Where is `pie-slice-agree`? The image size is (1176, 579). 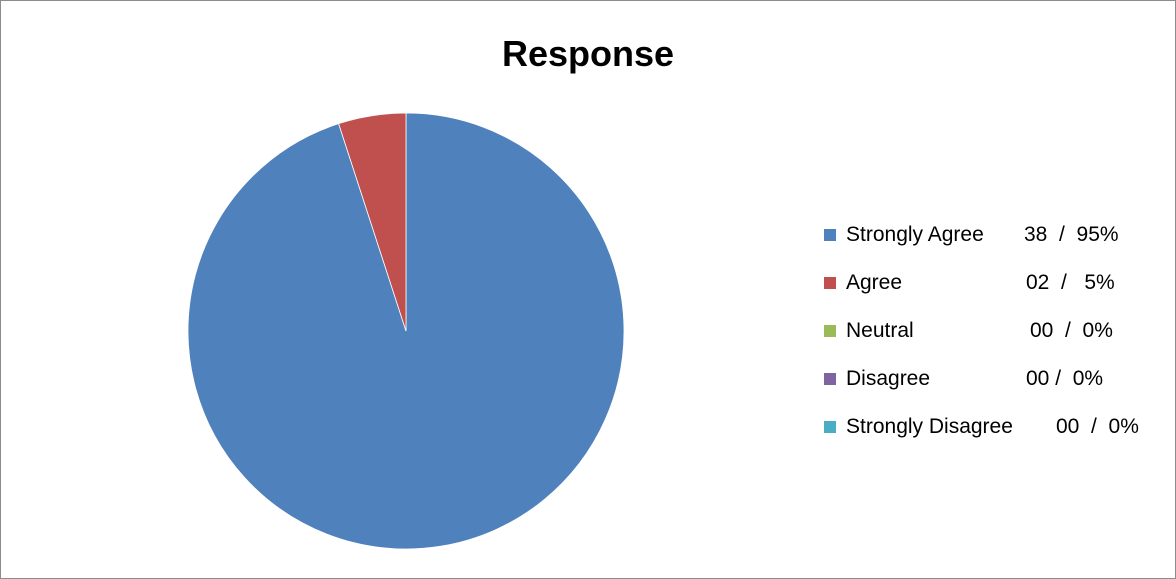 pie-slice-agree is located at coordinates (372, 222).